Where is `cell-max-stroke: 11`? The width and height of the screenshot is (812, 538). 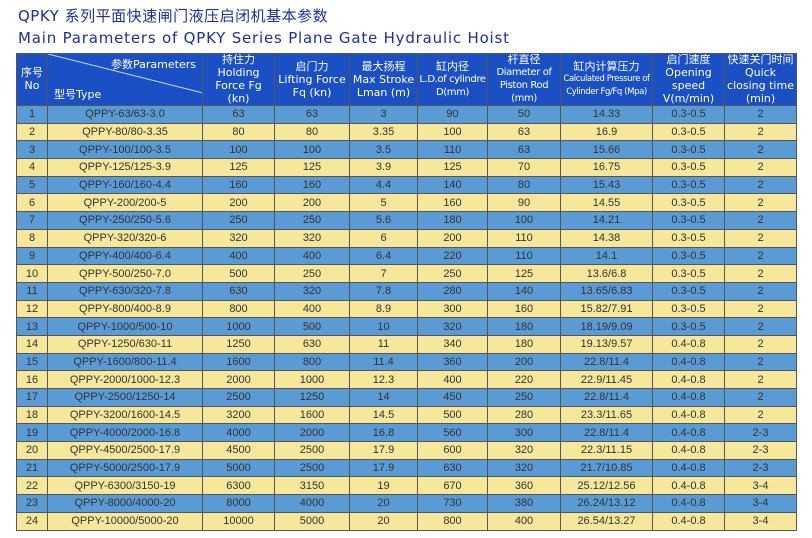
cell-max-stroke: 11 is located at coordinates (383, 344).